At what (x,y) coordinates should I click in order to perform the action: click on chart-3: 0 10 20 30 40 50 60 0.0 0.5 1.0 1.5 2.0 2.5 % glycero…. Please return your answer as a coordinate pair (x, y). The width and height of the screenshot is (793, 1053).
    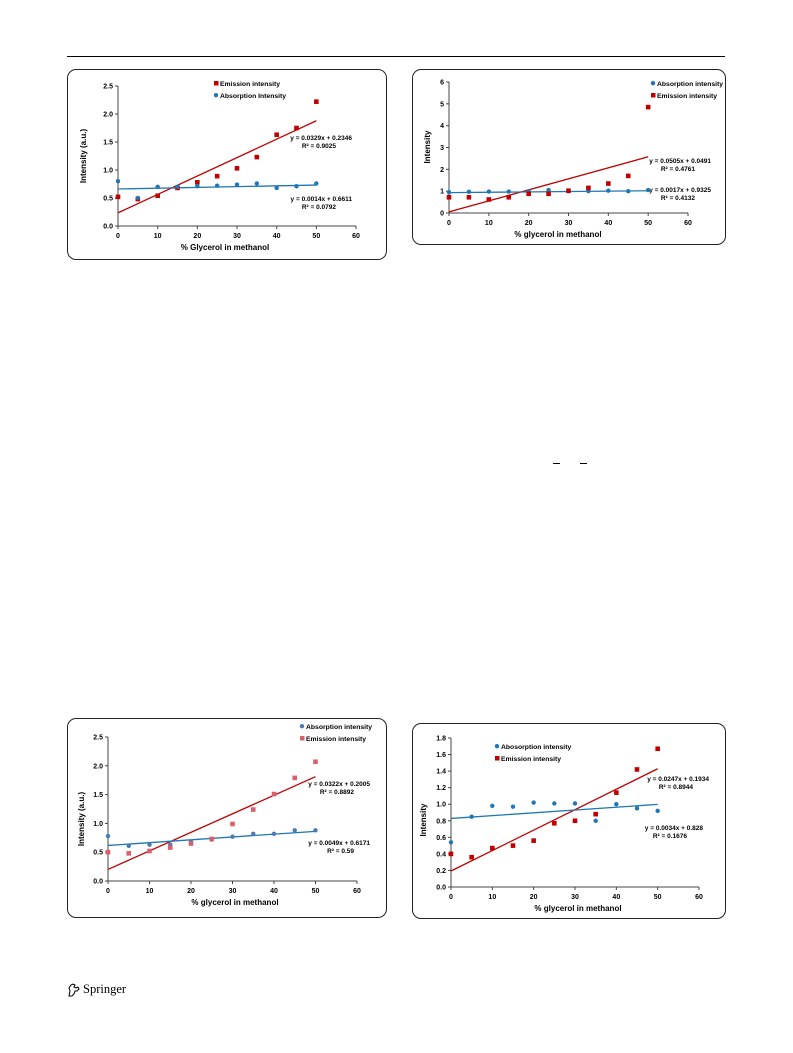
    Looking at the image, I should click on (224, 815).